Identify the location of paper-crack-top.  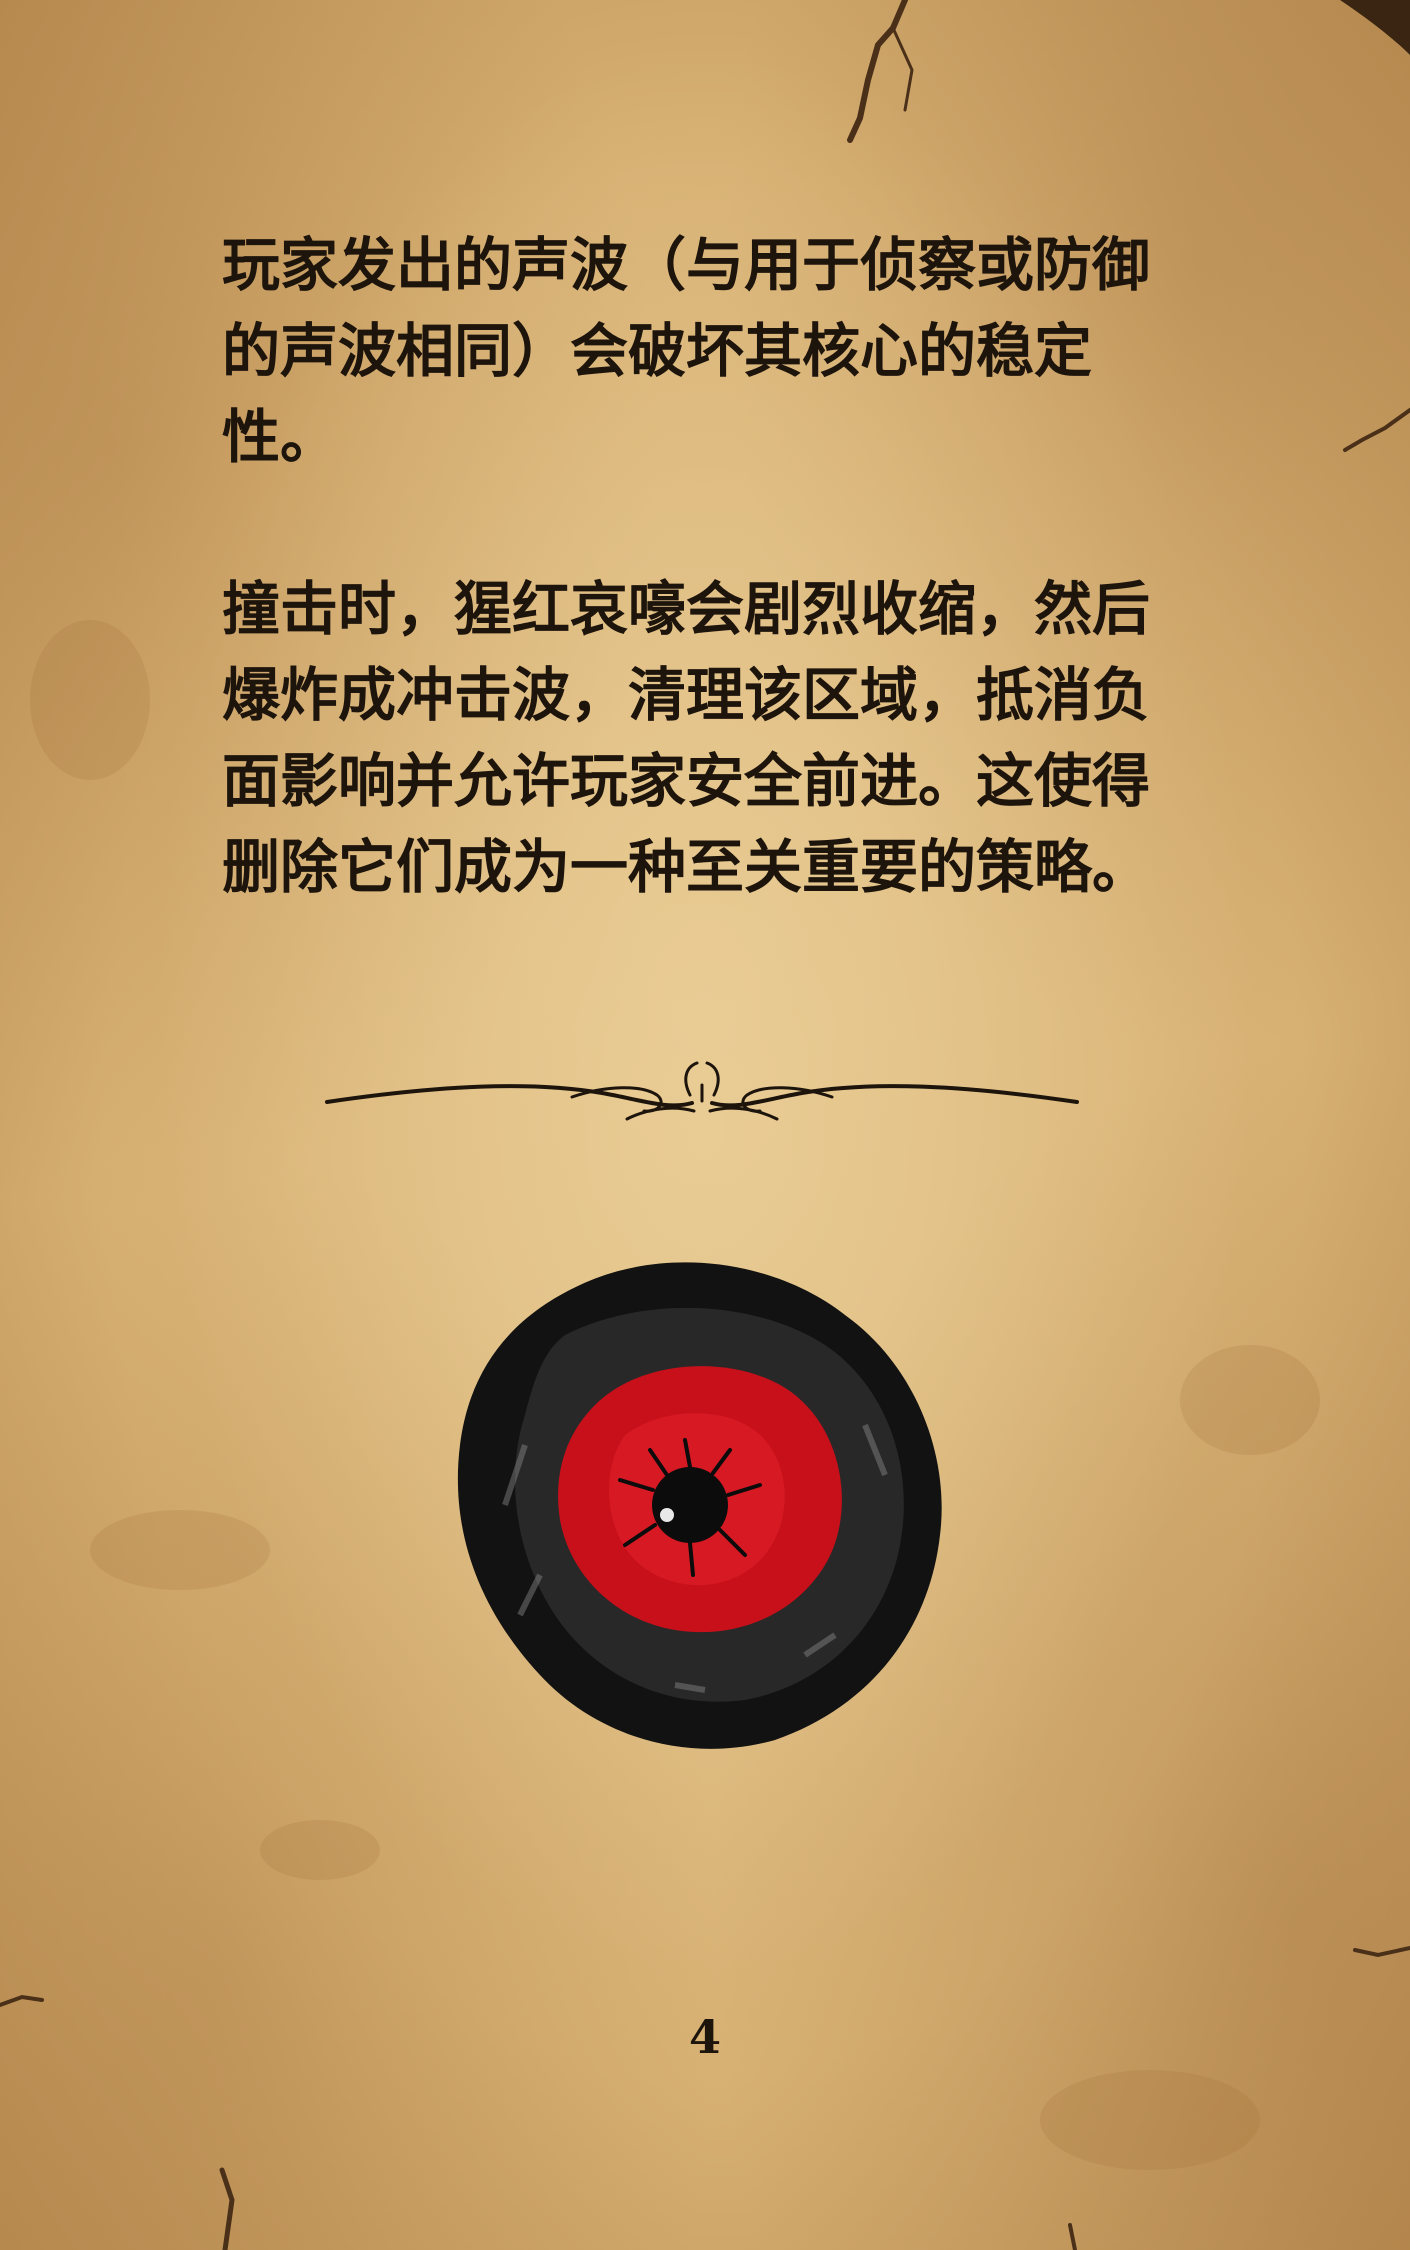
(877, 71).